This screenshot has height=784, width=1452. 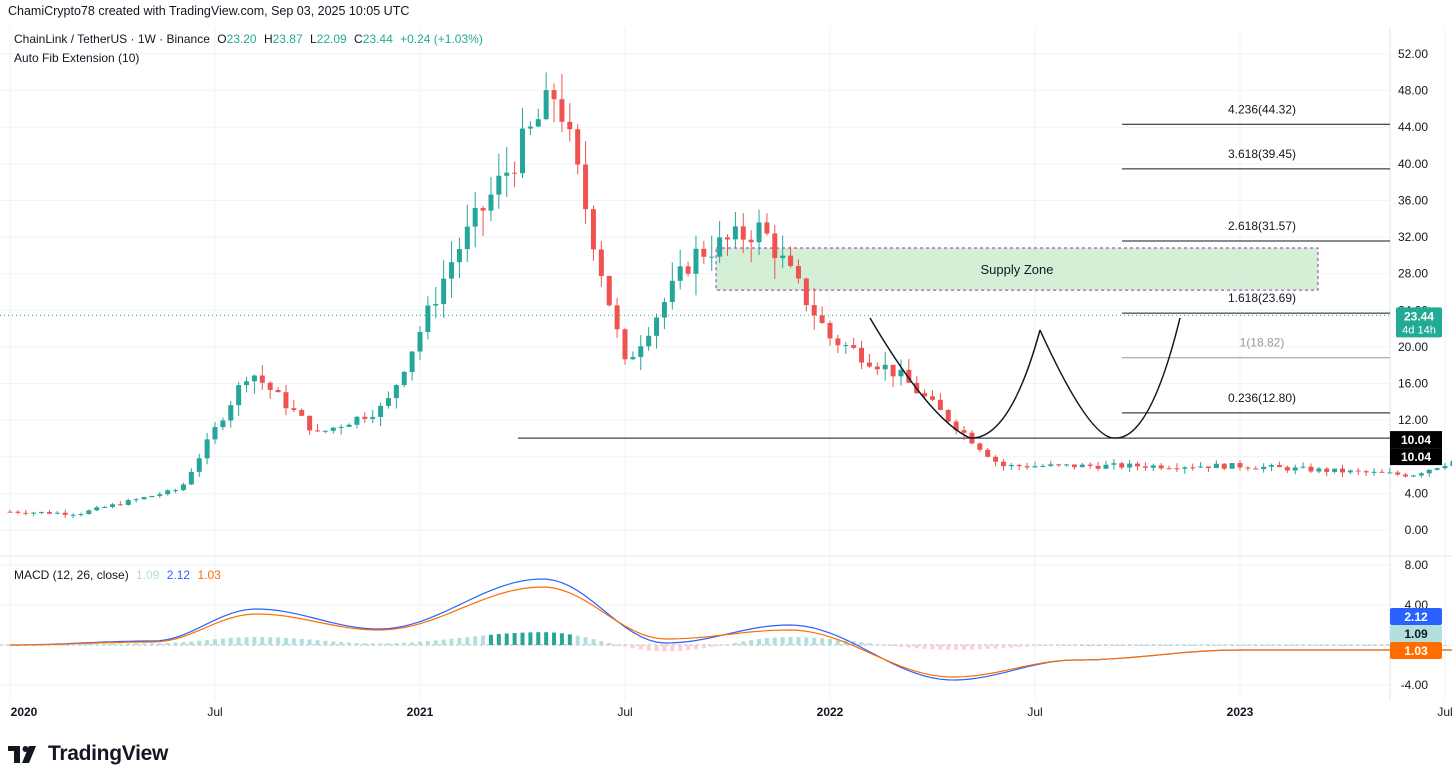 I want to click on macd-value-badge, so click(x=1416, y=633).